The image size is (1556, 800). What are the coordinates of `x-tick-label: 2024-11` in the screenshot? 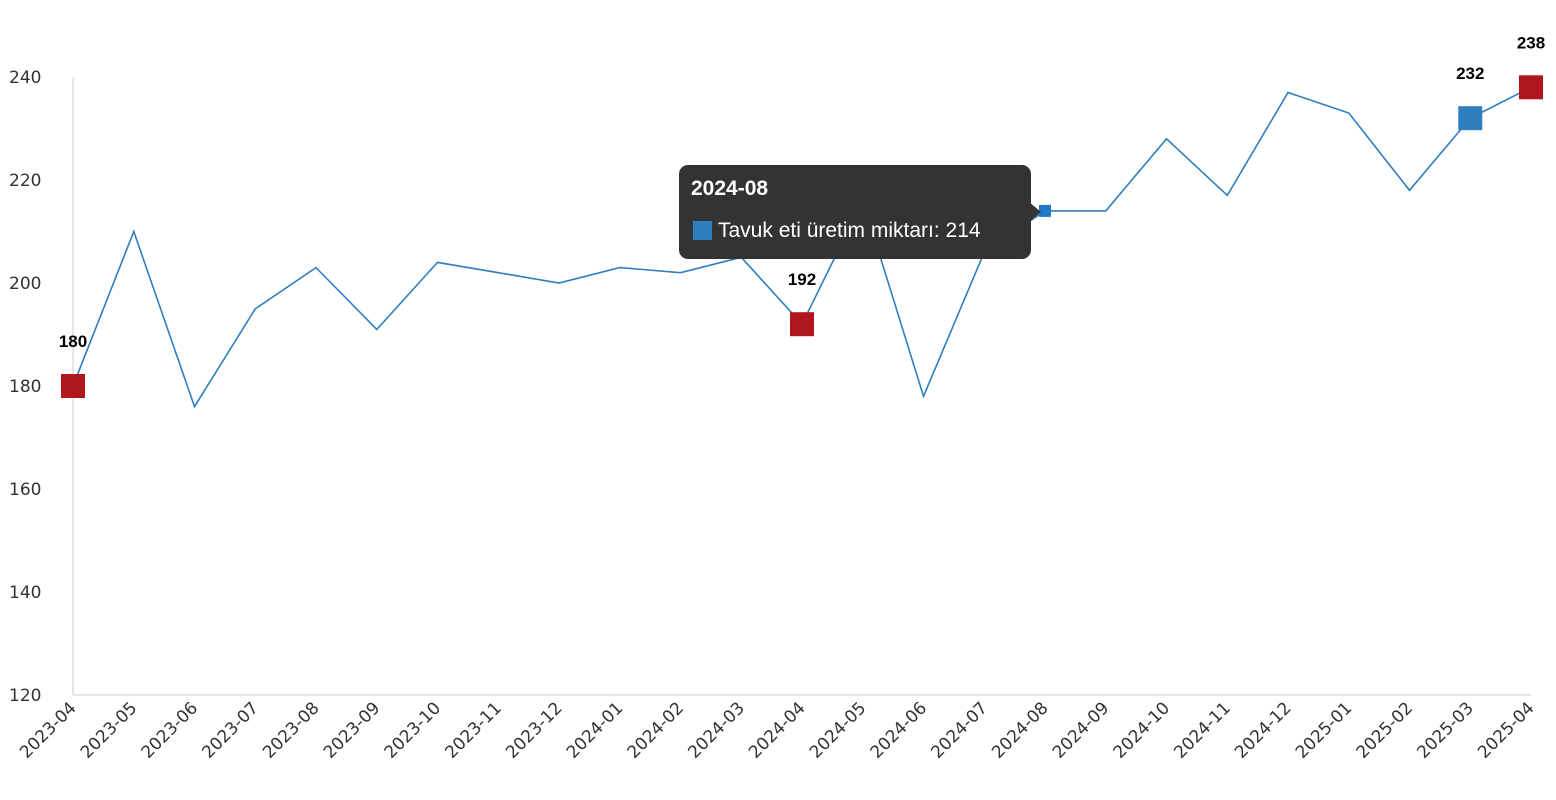 It's located at (1202, 730).